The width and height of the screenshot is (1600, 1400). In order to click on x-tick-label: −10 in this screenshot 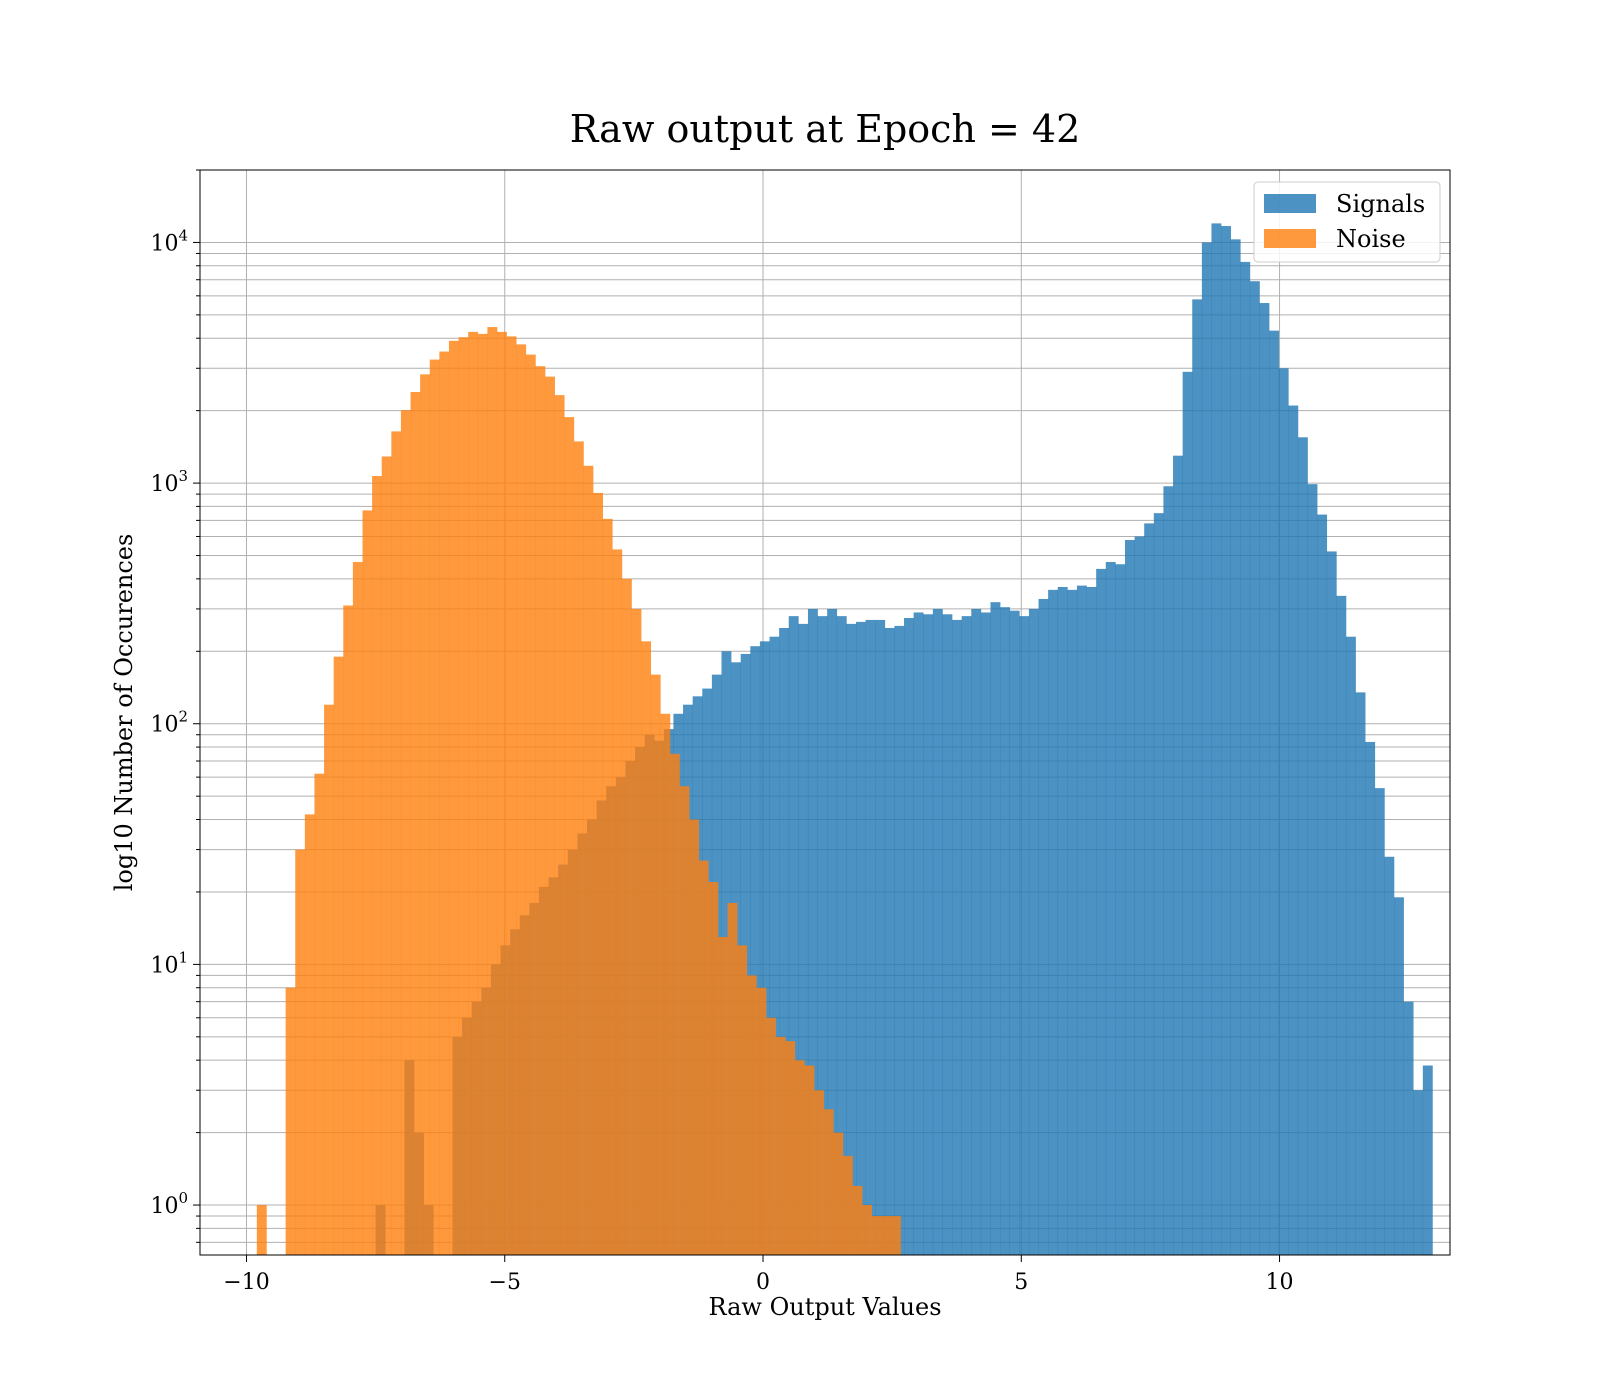, I will do `click(246, 1282)`.